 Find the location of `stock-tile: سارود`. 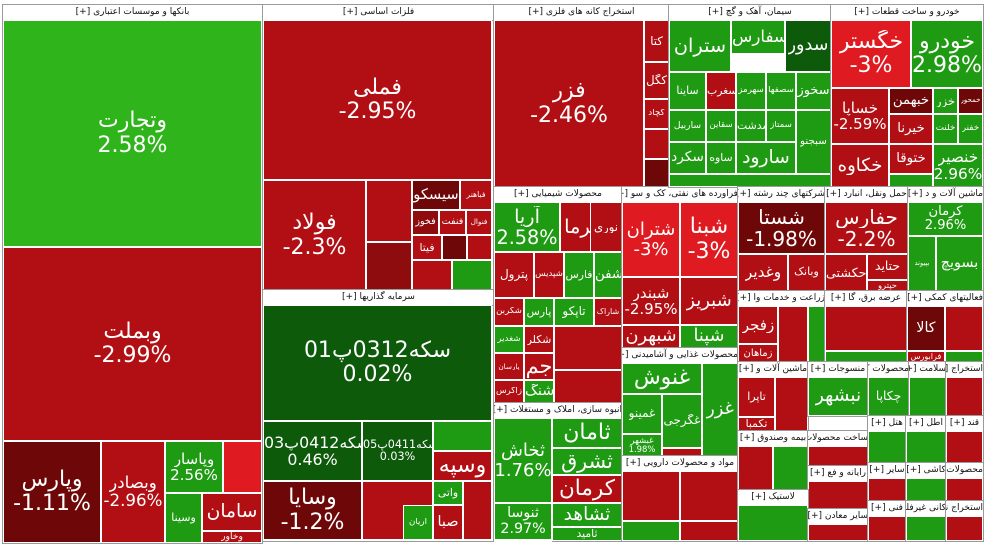

stock-tile: سارود is located at coordinates (766, 158).